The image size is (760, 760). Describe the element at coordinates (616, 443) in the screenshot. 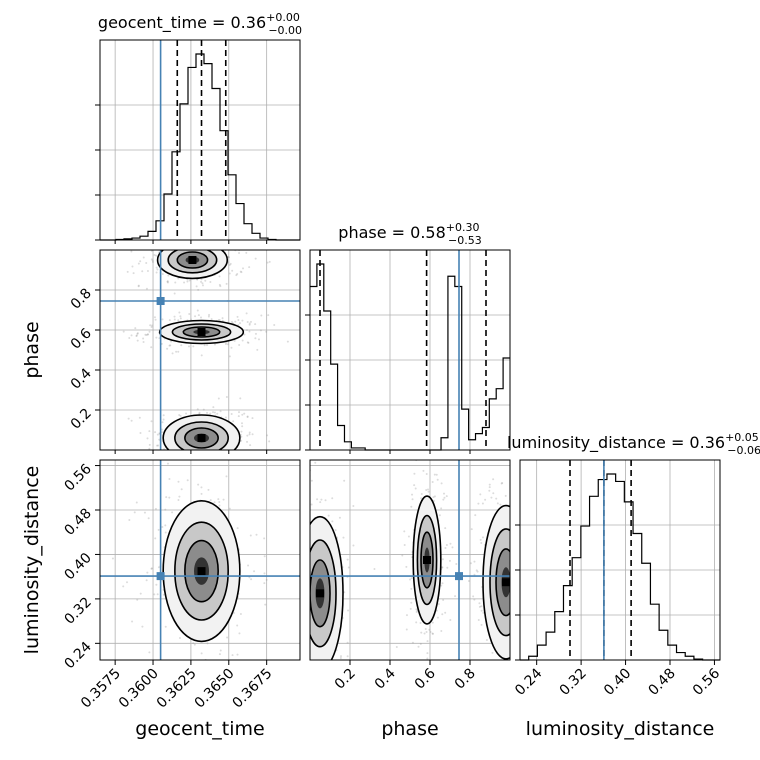

I see `title-text-luminosity_distance: luminosity_distance = 0.36` at that location.